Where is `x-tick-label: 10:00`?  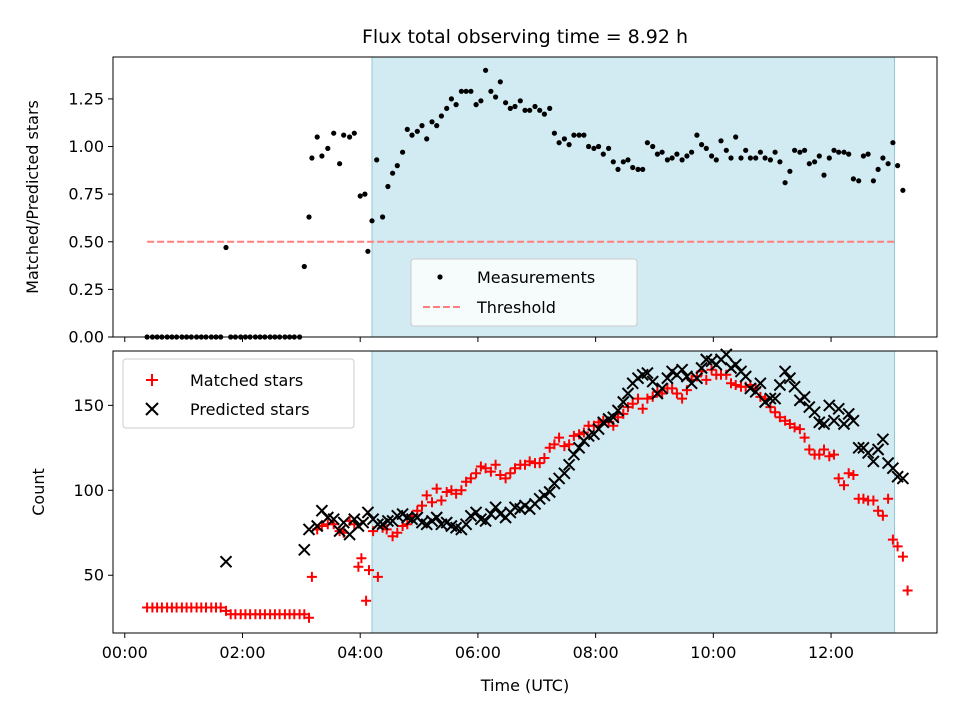
x-tick-label: 10:00 is located at coordinates (713, 652).